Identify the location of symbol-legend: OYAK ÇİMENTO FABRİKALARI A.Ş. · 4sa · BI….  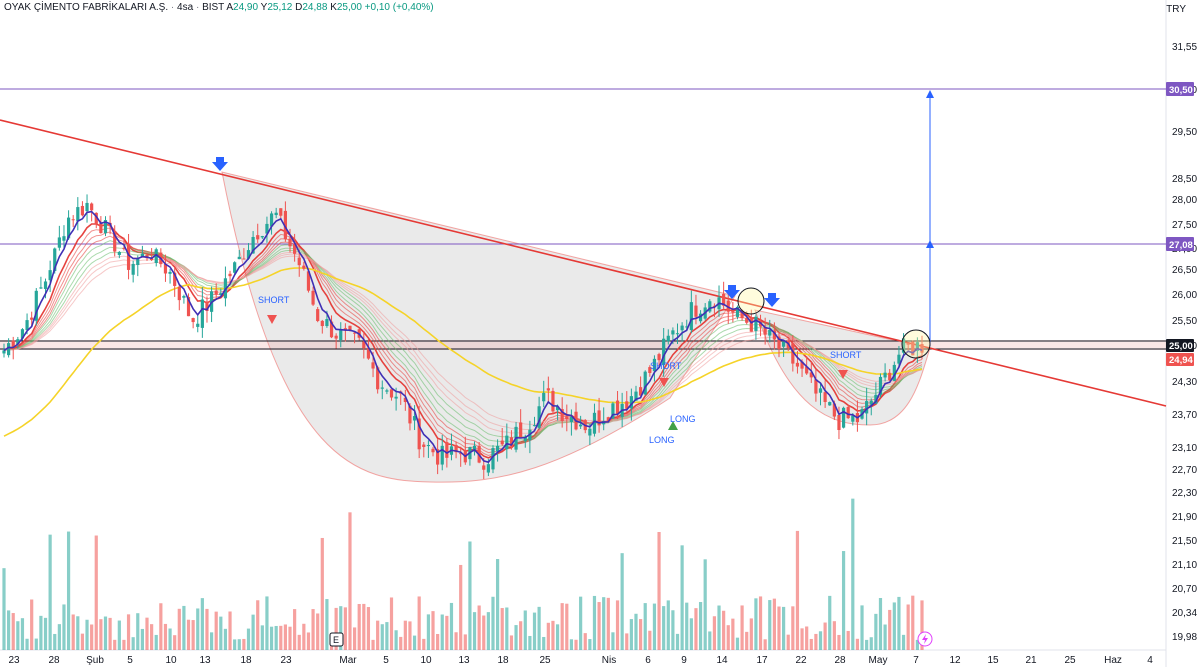
(219, 7).